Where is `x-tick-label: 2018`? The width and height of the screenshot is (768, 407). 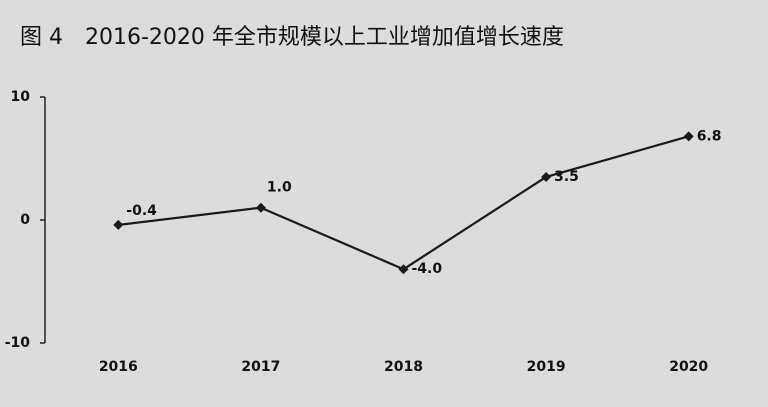
x-tick-label: 2018 is located at coordinates (403, 367).